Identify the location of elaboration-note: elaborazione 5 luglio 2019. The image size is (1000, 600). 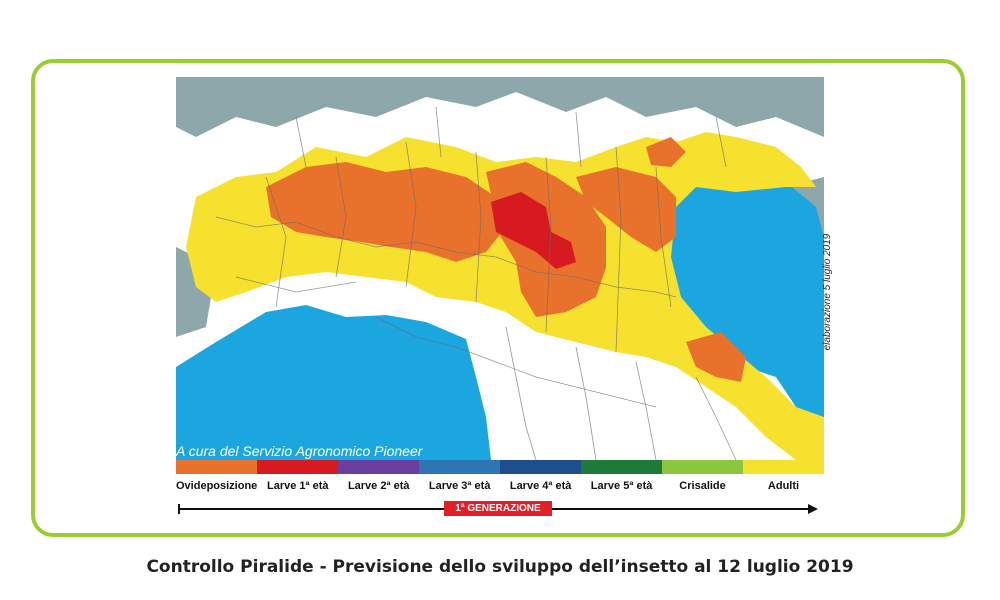
(827, 292).